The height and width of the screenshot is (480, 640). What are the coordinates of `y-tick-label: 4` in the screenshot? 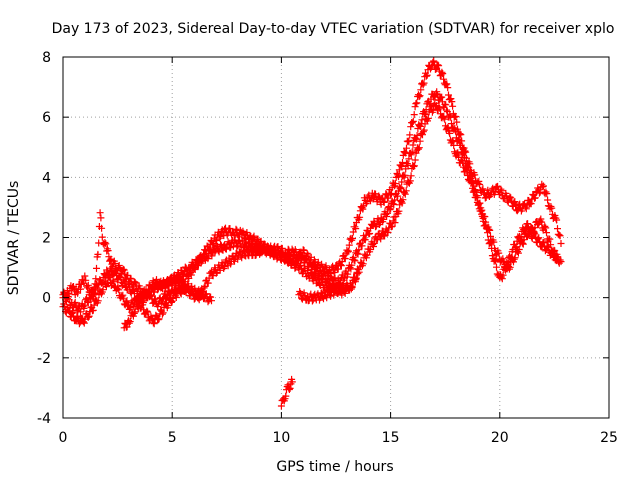 It's located at (46, 178).